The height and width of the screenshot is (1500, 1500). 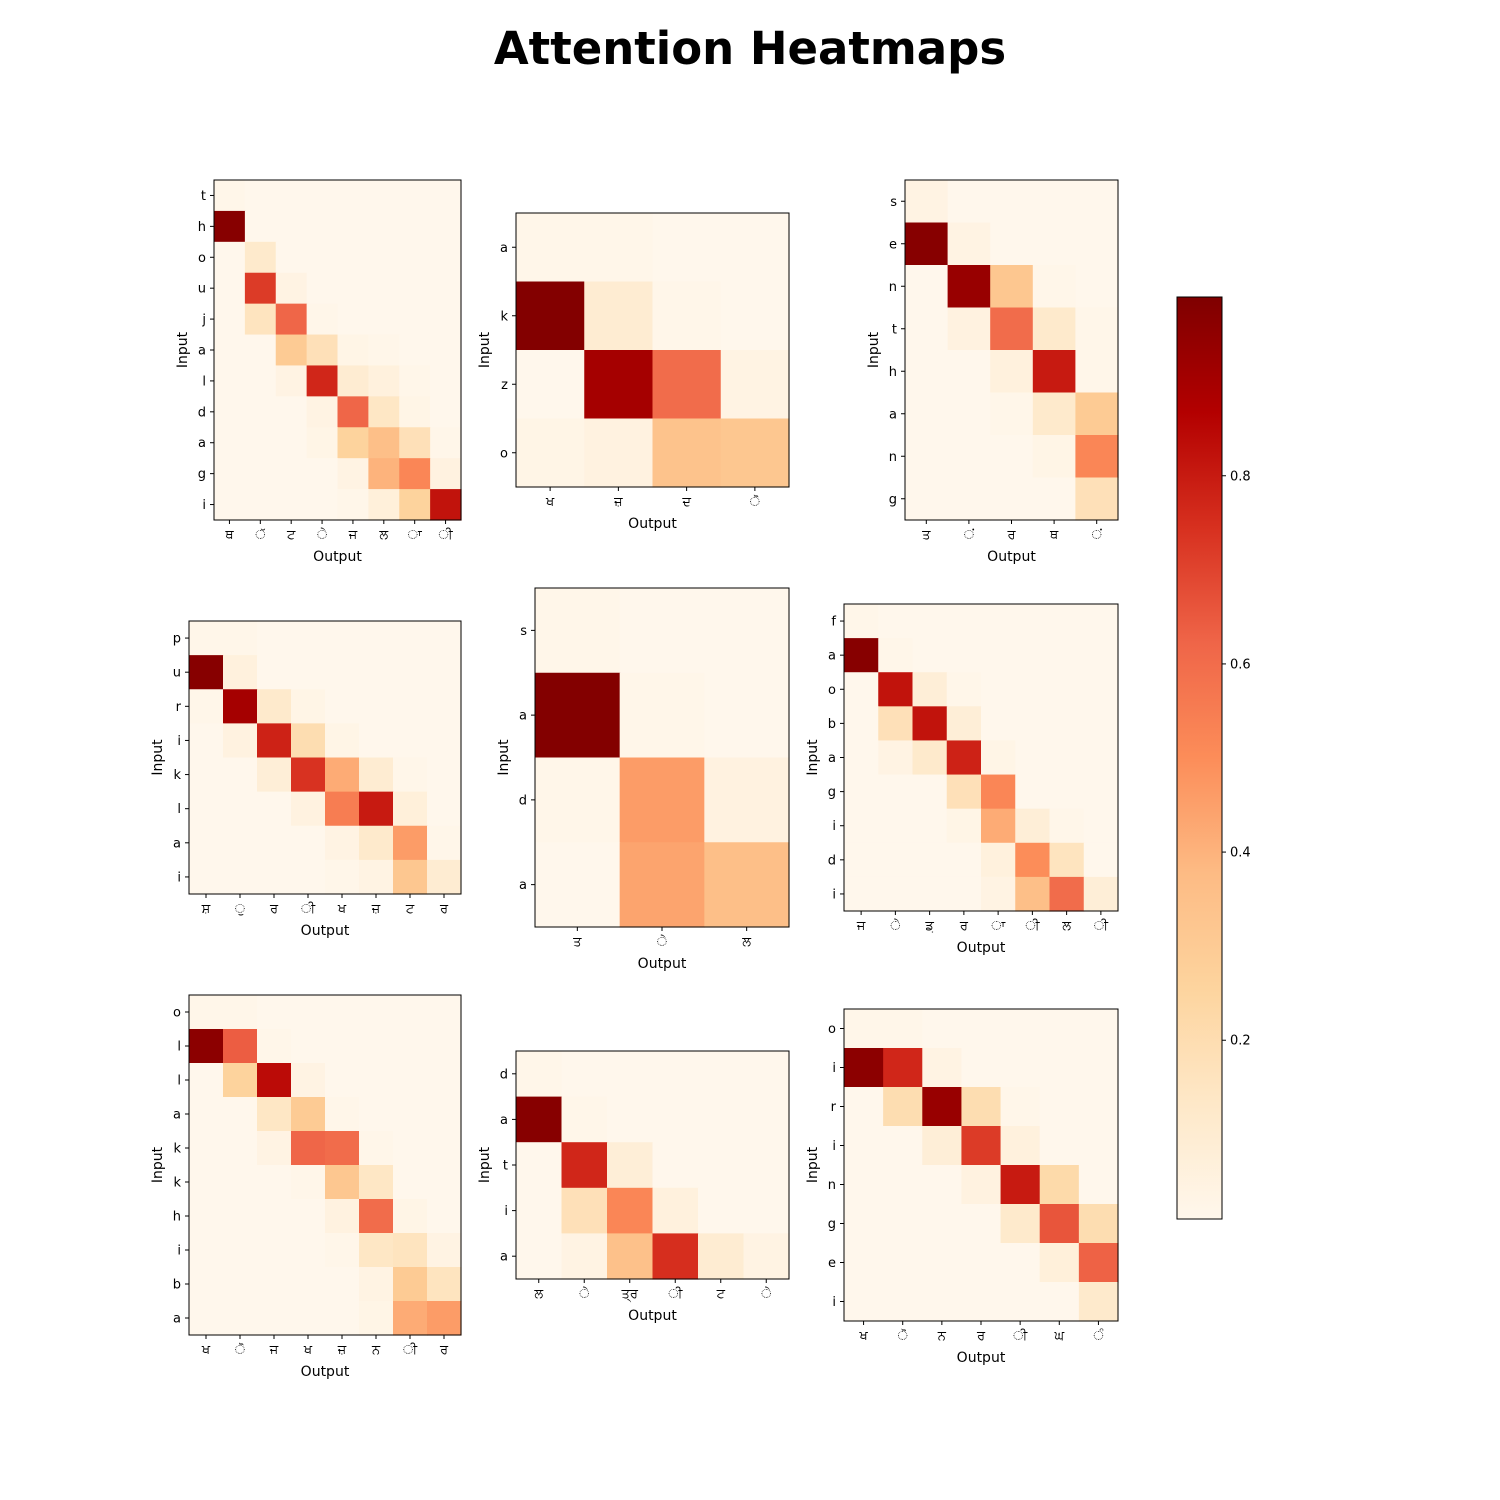 I want to click on x-tick-label: ੁ, so click(x=240, y=909).